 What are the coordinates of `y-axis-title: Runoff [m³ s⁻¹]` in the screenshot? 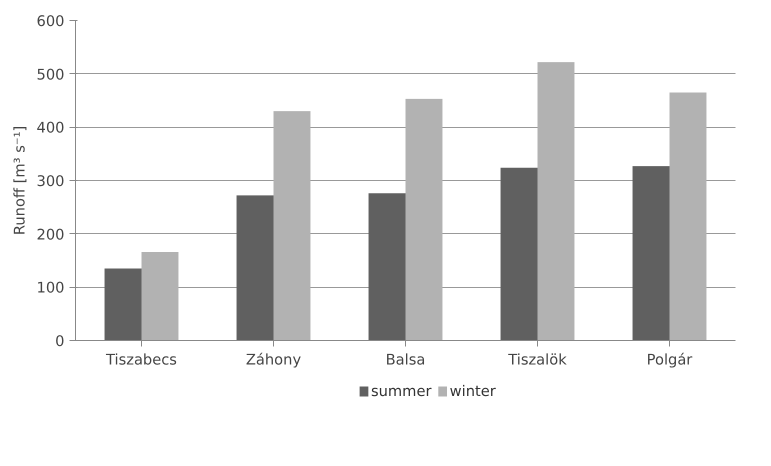 It's located at (20, 181).